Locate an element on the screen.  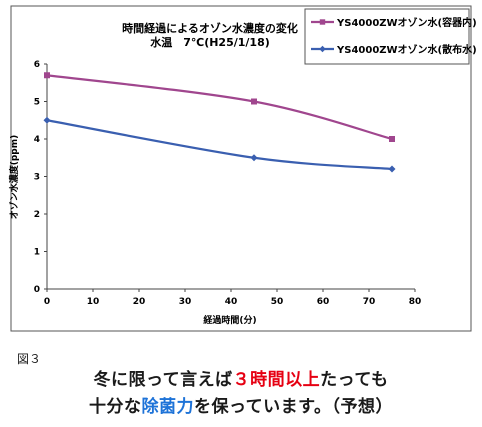
caption-line-1-text: 冬に限って言えば is located at coordinates (163, 380).